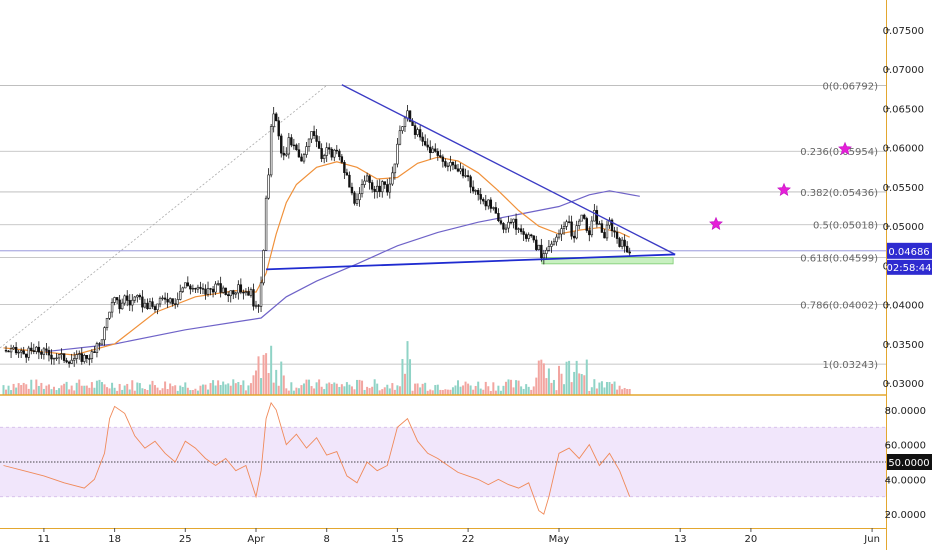 The image size is (932, 554). I want to click on price-tick-label: 0.07000, so click(903, 70).